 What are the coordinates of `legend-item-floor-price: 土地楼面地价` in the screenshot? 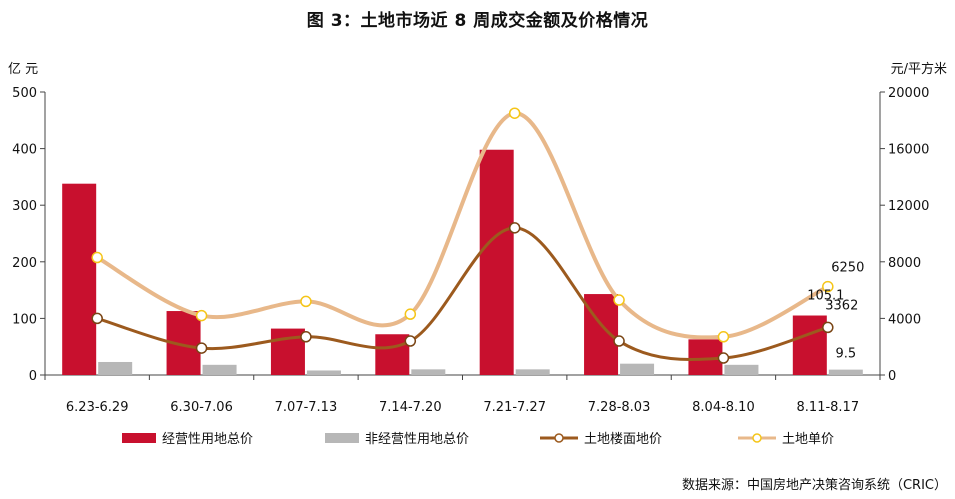 It's located at (601, 437).